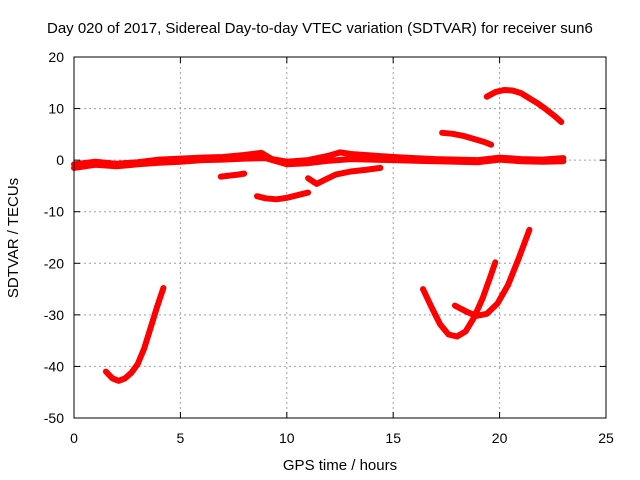 The width and height of the screenshot is (640, 480). What do you see at coordinates (287, 438) in the screenshot?
I see `x-tick-label: 10` at bounding box center [287, 438].